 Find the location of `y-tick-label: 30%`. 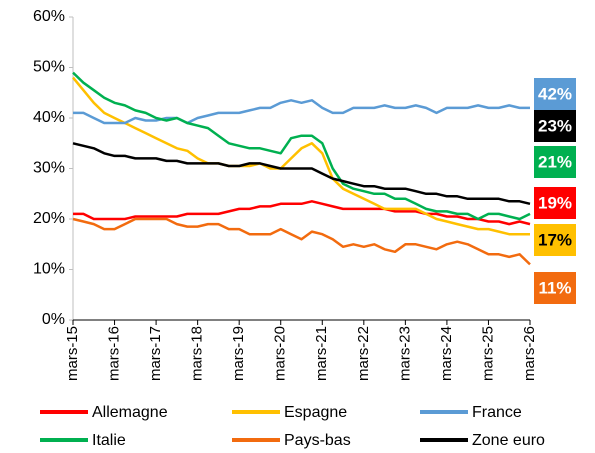

y-tick-label: 30% is located at coordinates (49, 168).